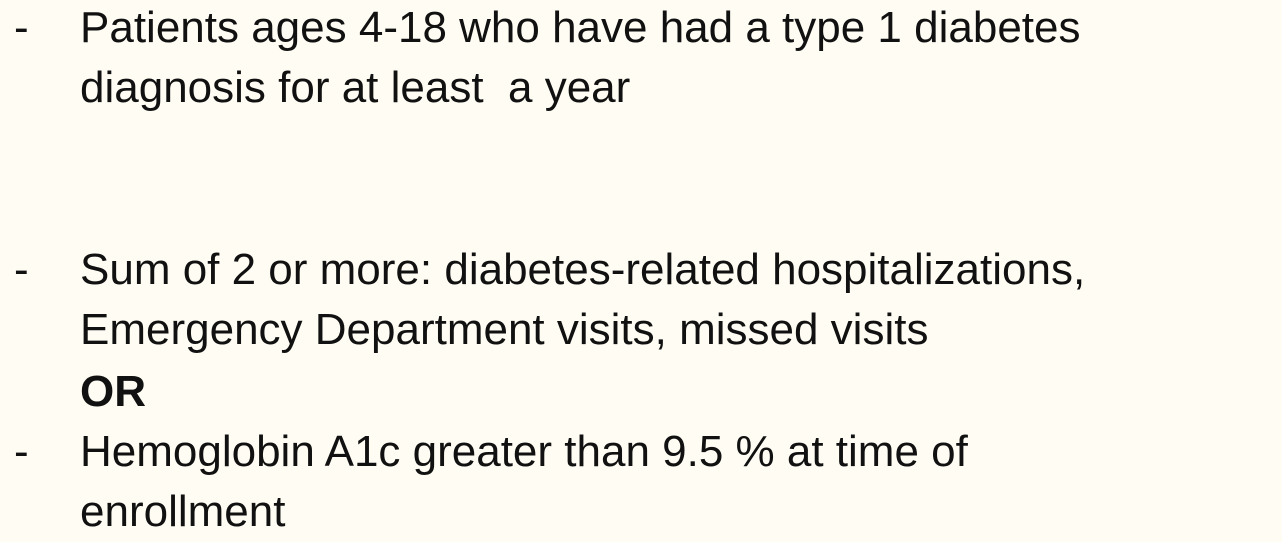 The width and height of the screenshot is (1282, 542). What do you see at coordinates (113, 391) in the screenshot?
I see `connector: OR` at bounding box center [113, 391].